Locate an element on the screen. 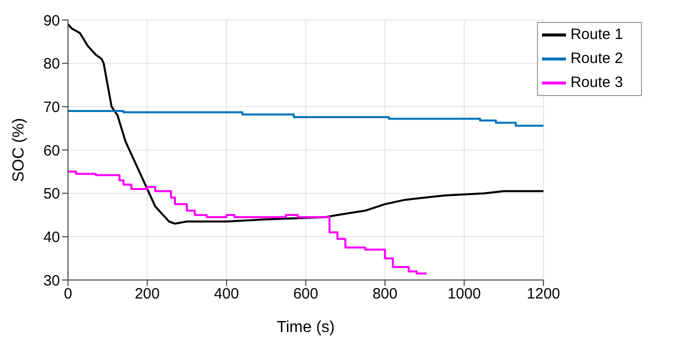  legend-label: Route 2 is located at coordinates (596, 59).